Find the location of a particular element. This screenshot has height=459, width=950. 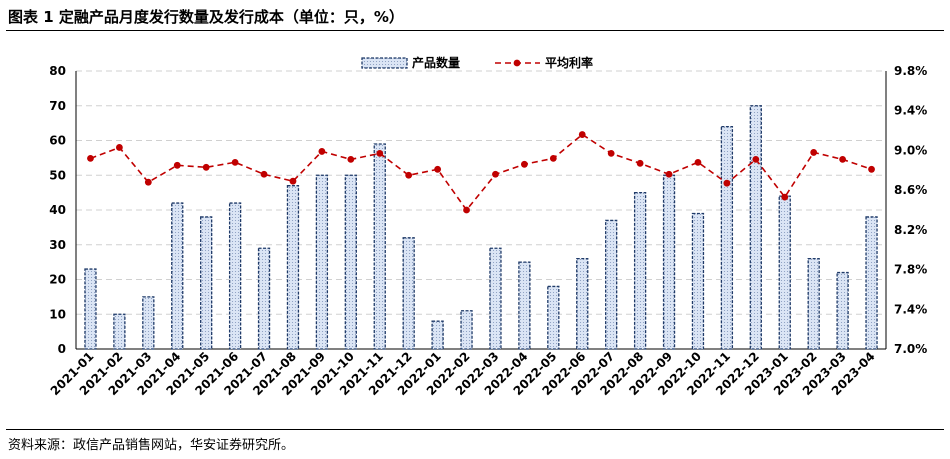

y-left-tick-label: 50 is located at coordinates (57, 175).